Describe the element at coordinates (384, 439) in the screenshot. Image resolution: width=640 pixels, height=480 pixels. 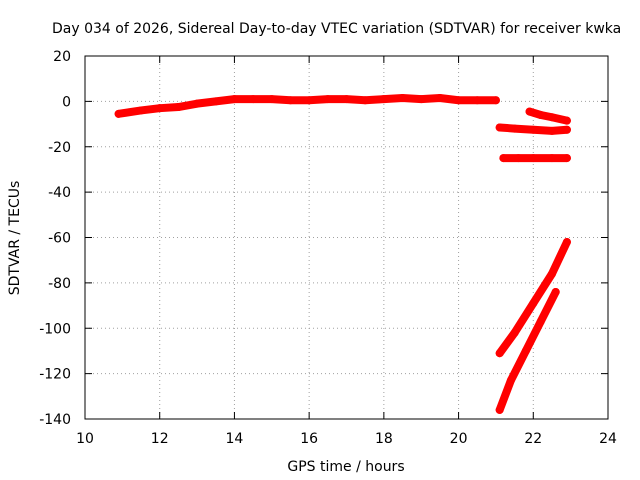
I see `x-tick-label: 18` at that location.